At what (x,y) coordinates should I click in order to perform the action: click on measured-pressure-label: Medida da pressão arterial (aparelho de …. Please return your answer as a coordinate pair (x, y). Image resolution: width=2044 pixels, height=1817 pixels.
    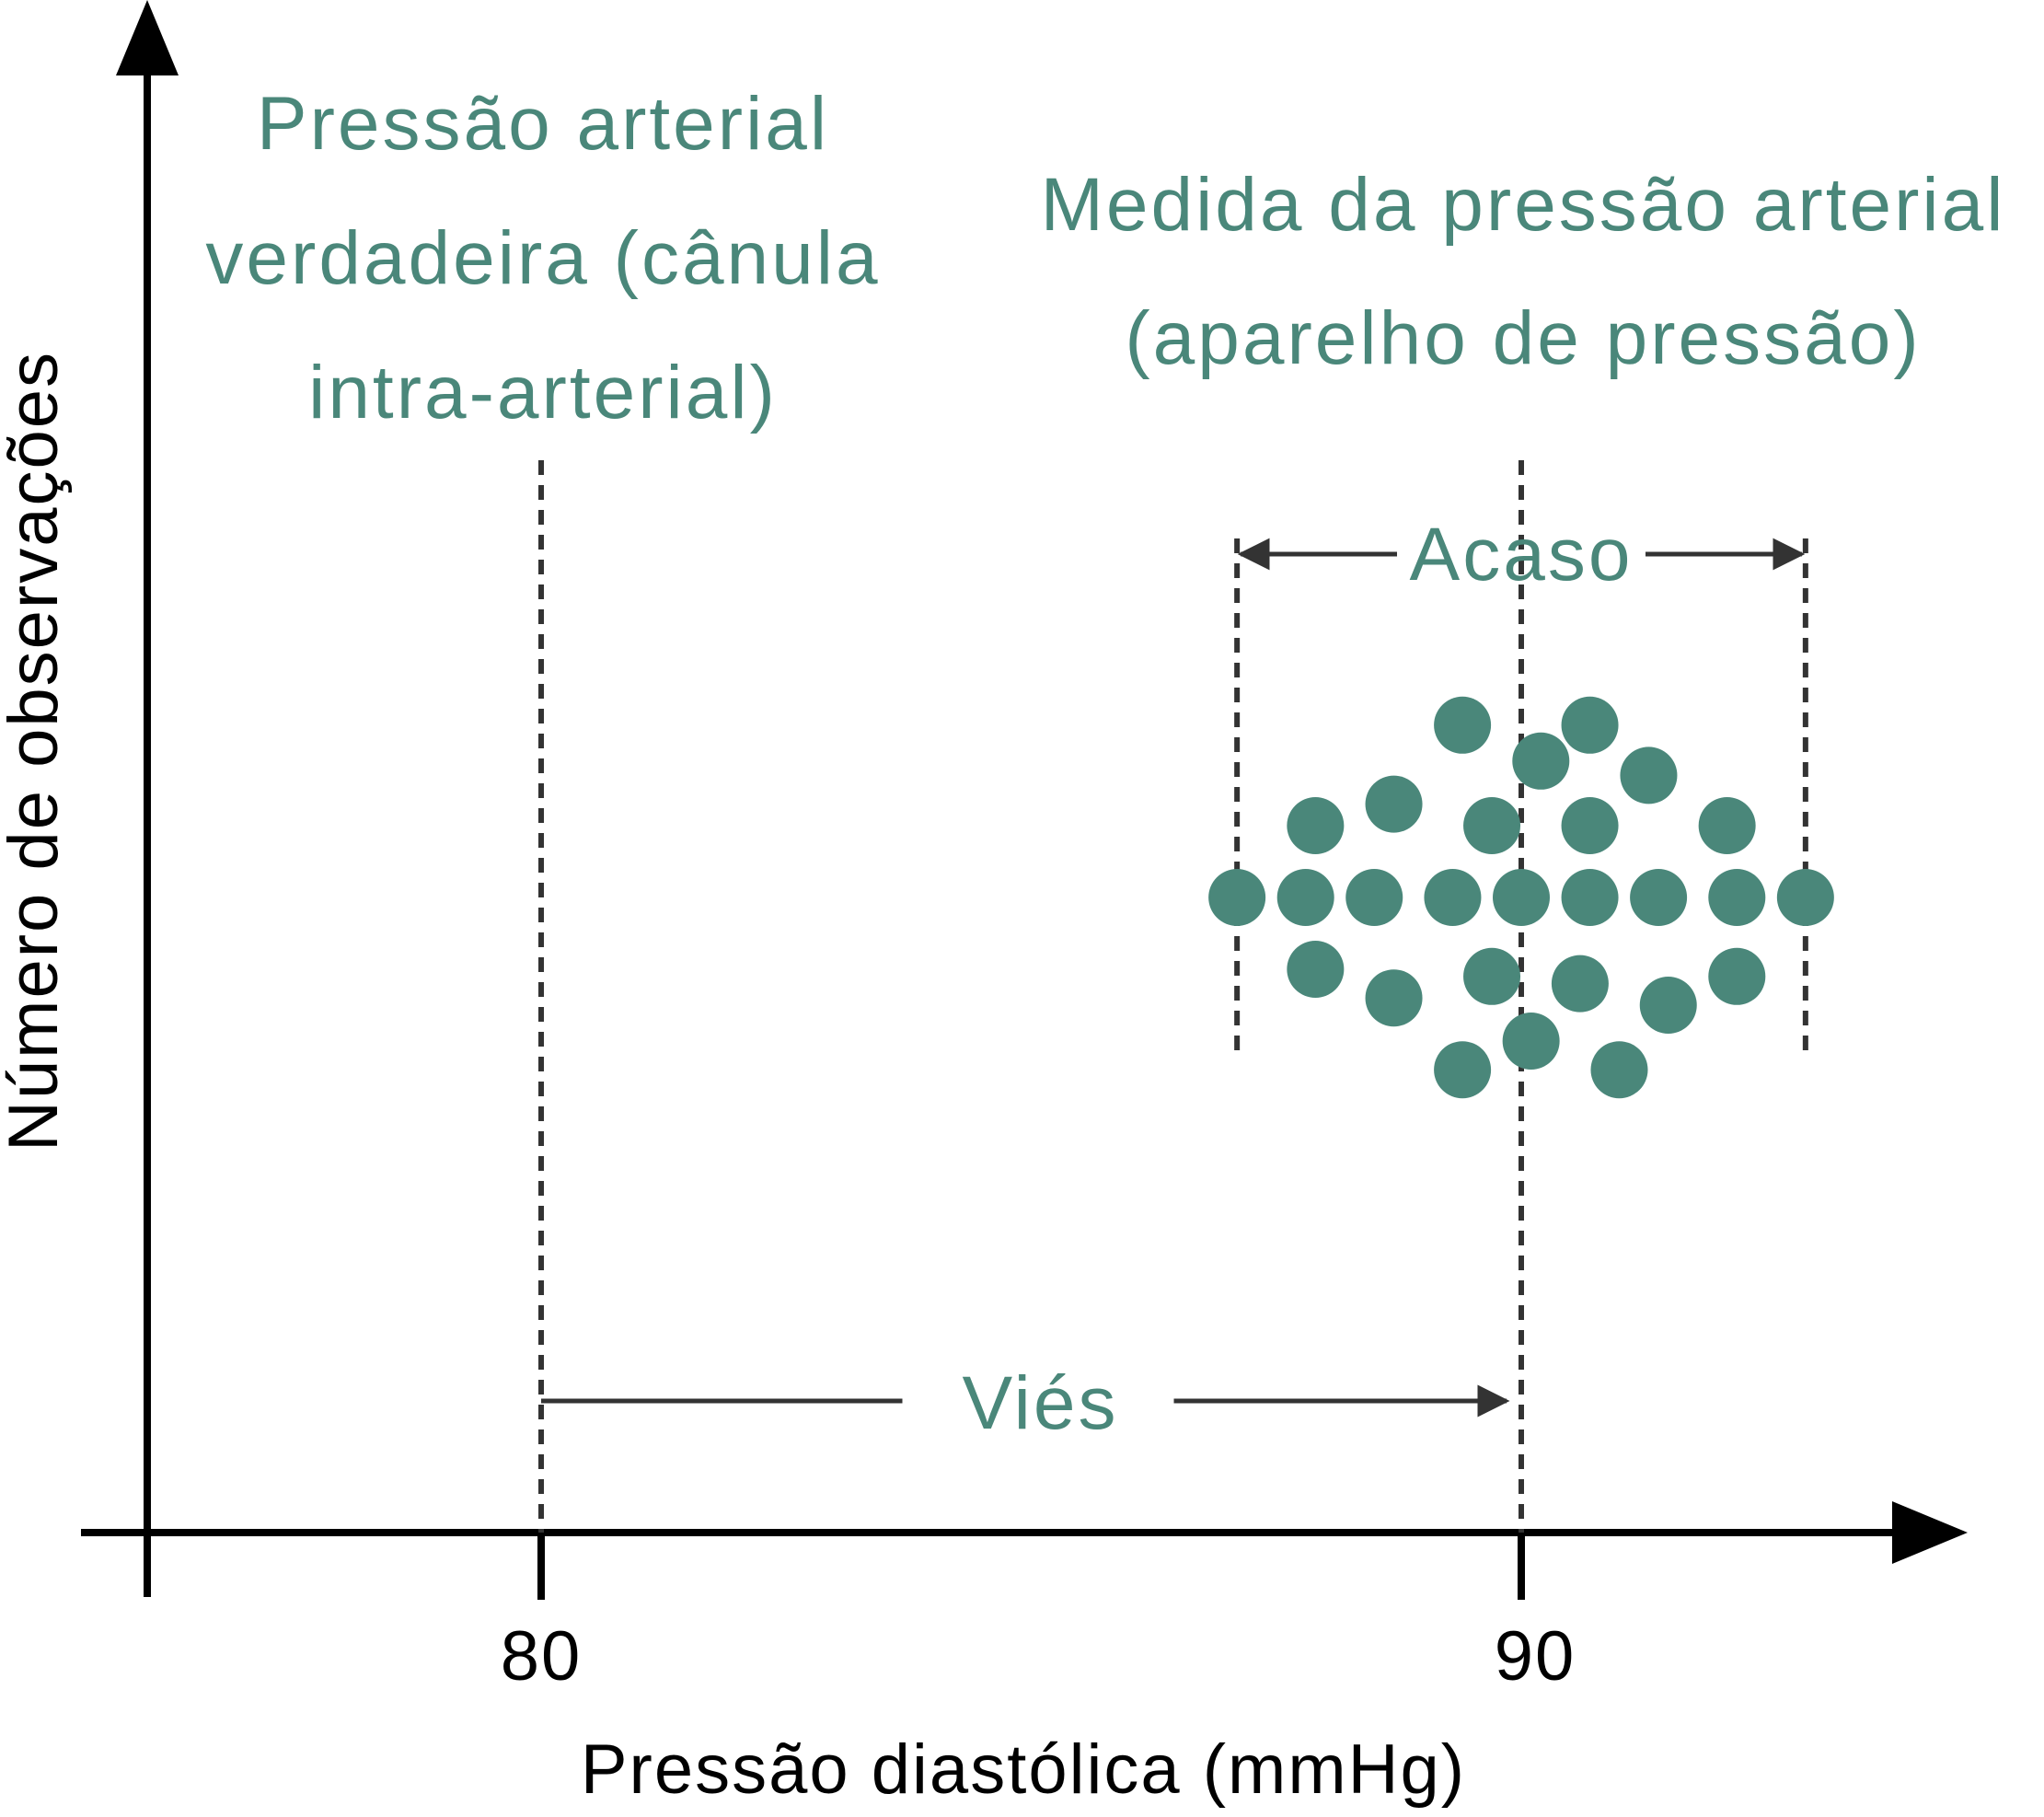
    Looking at the image, I should click on (1523, 271).